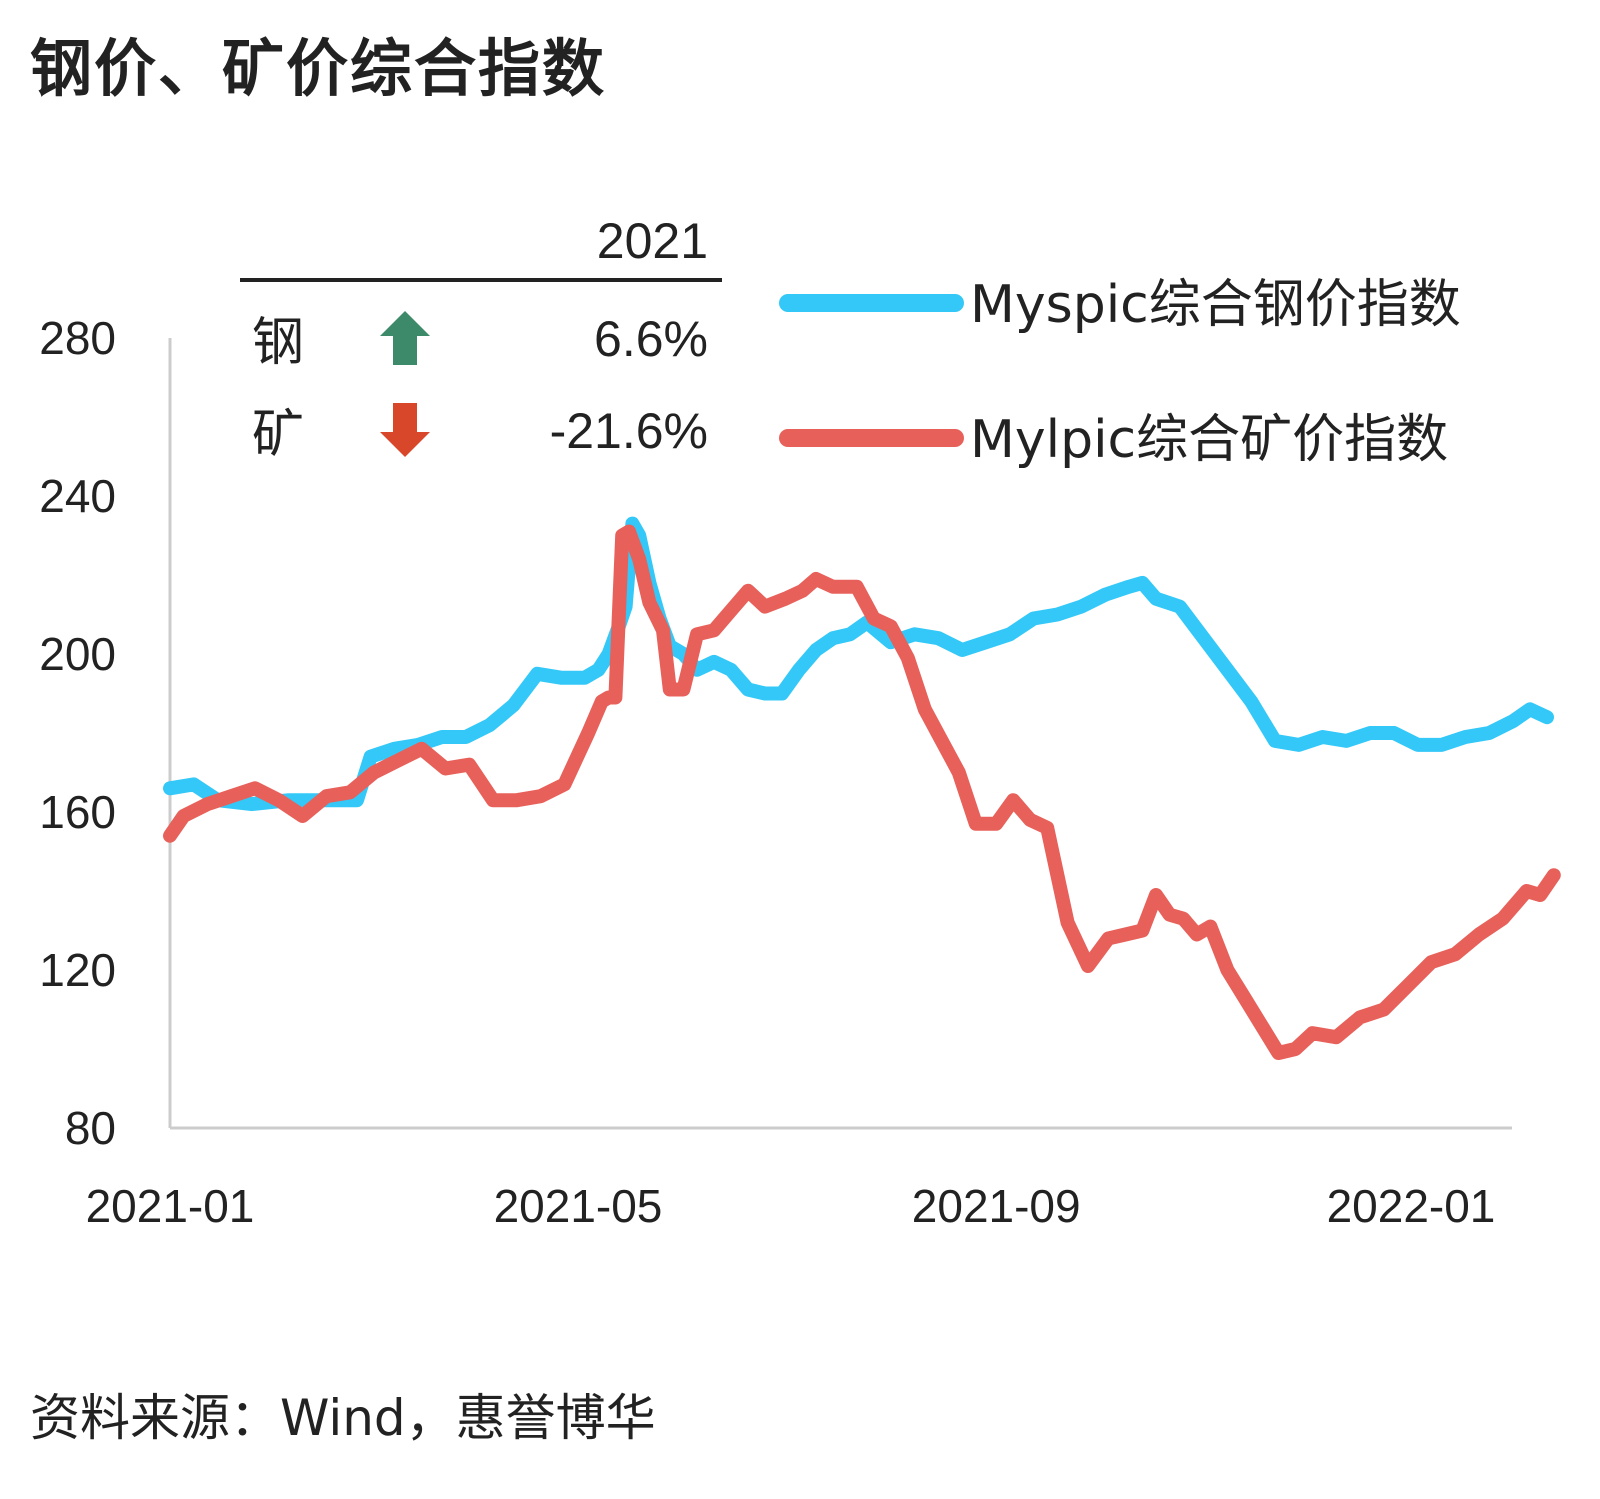 Image resolution: width=1600 pixels, height=1499 pixels. I want to click on legend-item-steel: Myspic综合钢价指数, so click(1120, 305).